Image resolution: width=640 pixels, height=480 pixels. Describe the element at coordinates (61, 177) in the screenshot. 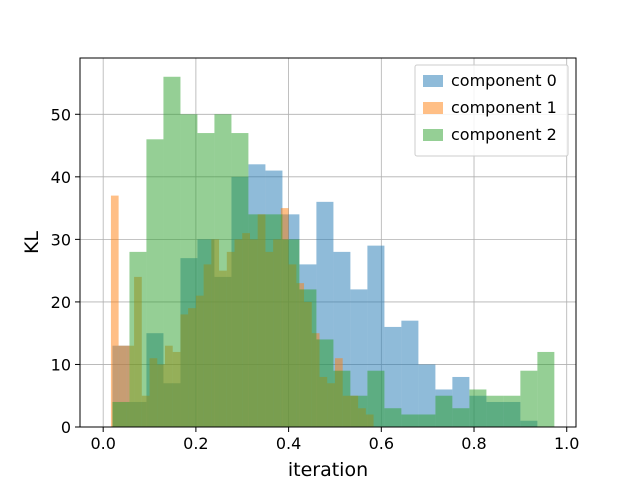

I see `y-tick-label: 40` at that location.